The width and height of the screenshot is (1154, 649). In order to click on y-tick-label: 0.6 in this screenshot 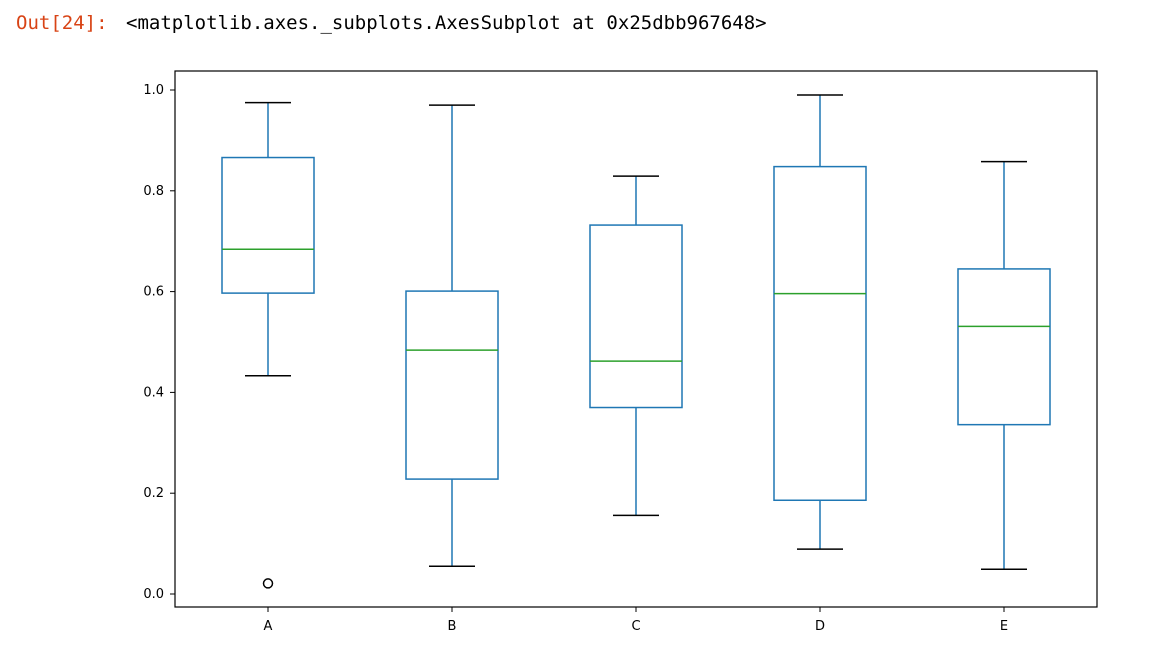, I will do `click(153, 292)`.